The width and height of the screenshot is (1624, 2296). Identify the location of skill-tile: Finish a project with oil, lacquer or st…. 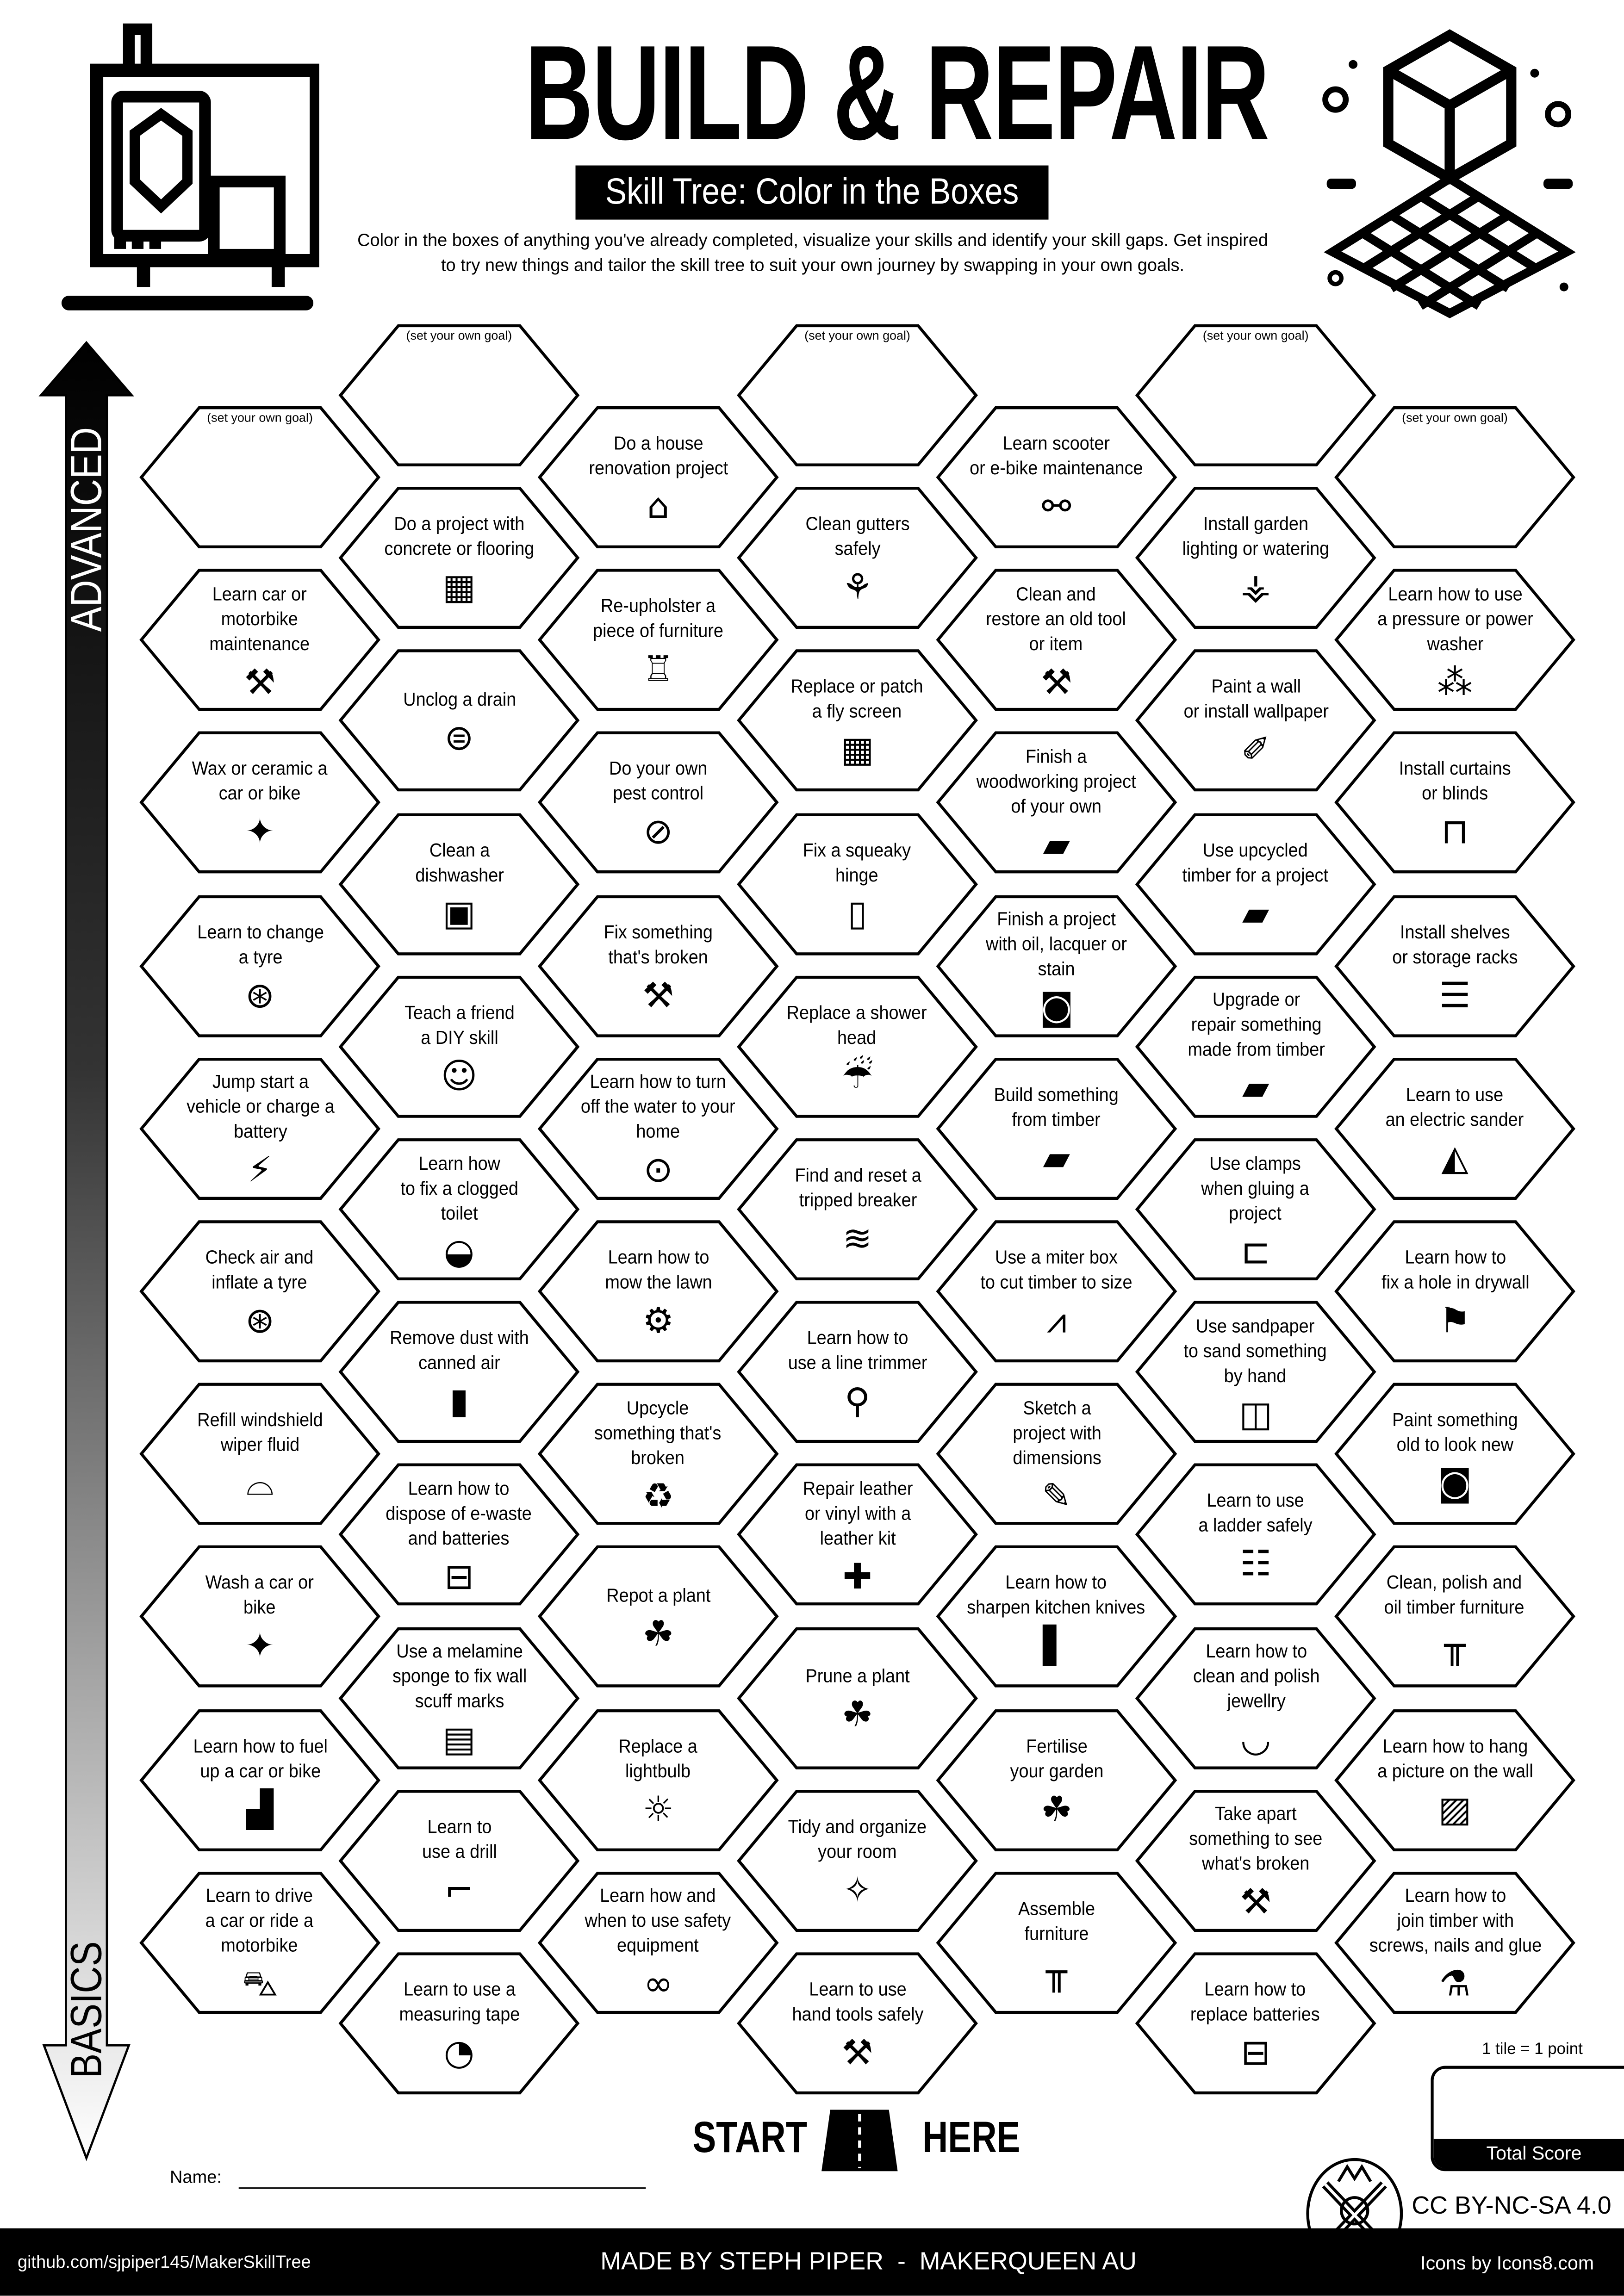
(1056, 966).